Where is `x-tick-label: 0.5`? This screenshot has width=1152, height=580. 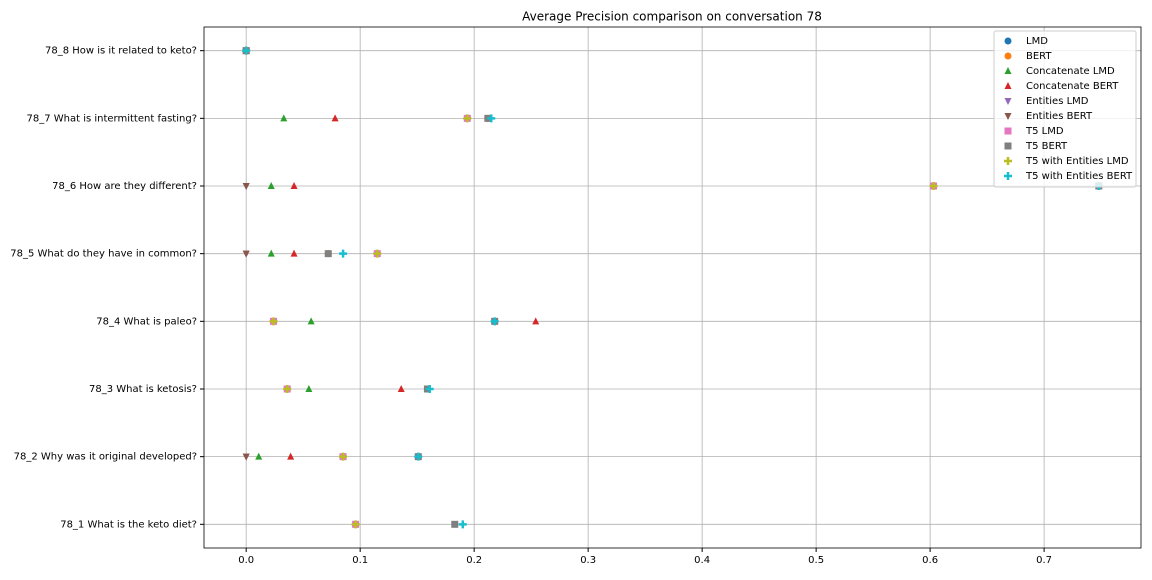 x-tick-label: 0.5 is located at coordinates (816, 560).